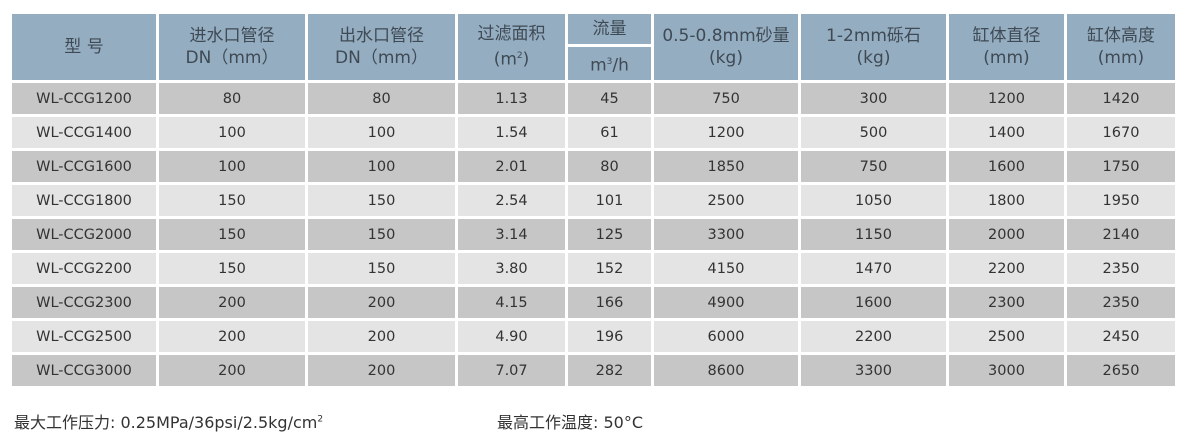 The width and height of the screenshot is (1185, 434). What do you see at coordinates (511, 234) in the screenshot?
I see `cell-area: 3.14` at bounding box center [511, 234].